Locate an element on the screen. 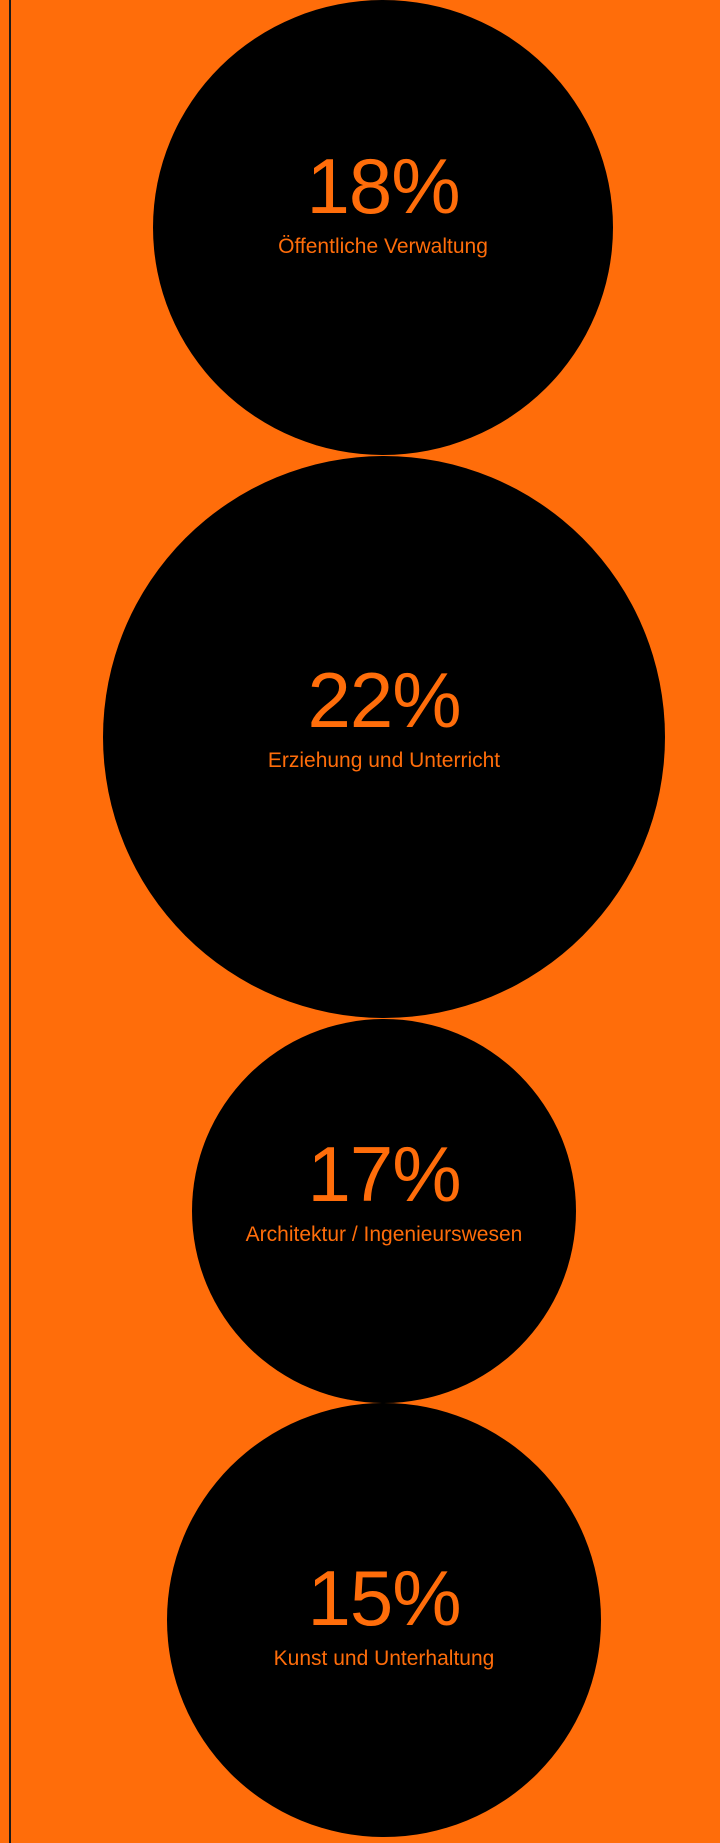 The width and height of the screenshot is (720, 1843). bubble-arts: 15% Kunst und Unterhaltung is located at coordinates (384, 1620).